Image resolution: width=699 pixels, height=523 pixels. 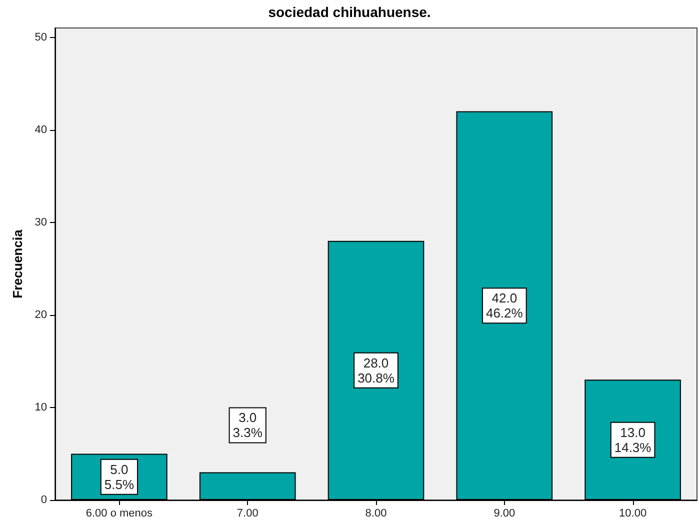 I want to click on chart-title: sociedad chihuahuense., so click(x=349, y=12).